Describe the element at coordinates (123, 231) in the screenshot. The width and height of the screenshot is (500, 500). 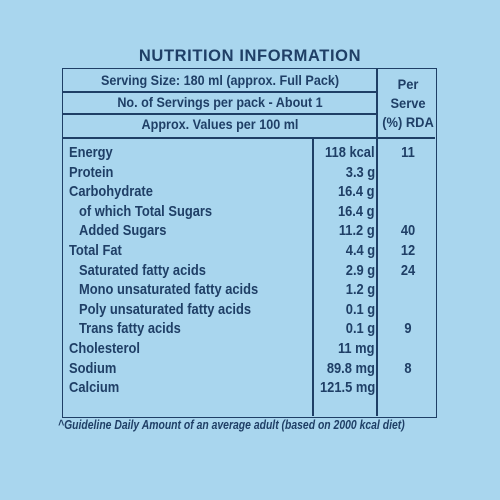
I see `nutrient-name: Added Sugars` at that location.